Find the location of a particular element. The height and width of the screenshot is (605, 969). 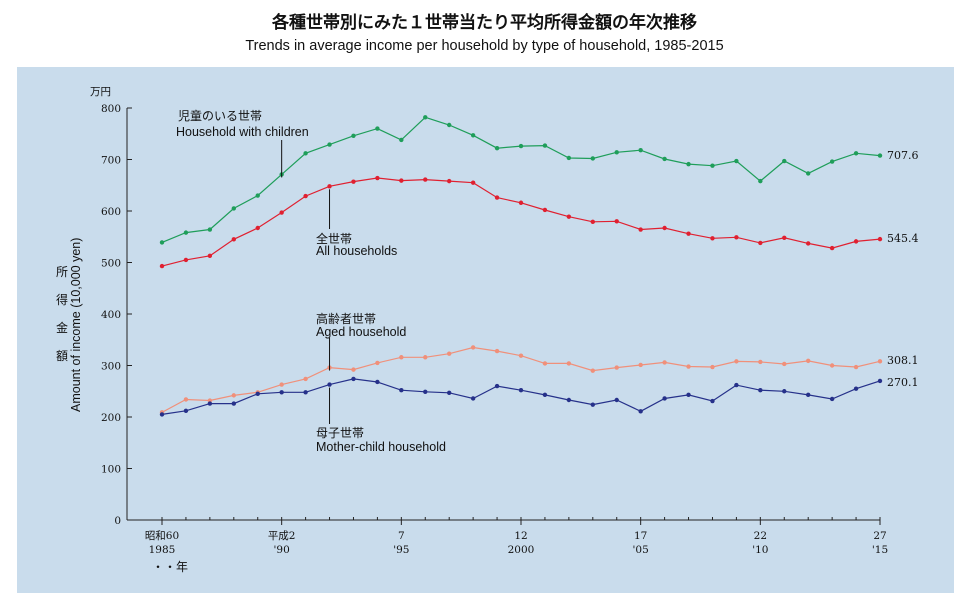

end-label-all: 545.4 is located at coordinates (903, 238).